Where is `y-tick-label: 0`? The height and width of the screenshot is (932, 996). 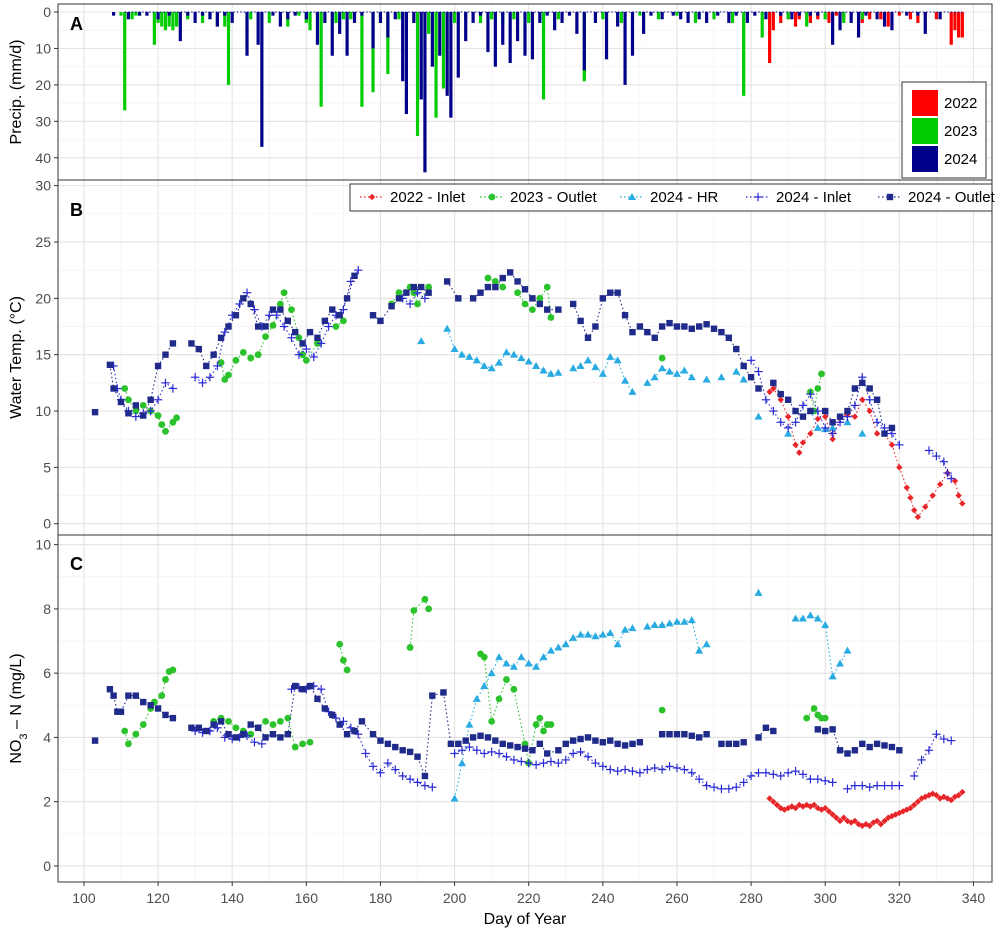 y-tick-label: 0 is located at coordinates (47, 12).